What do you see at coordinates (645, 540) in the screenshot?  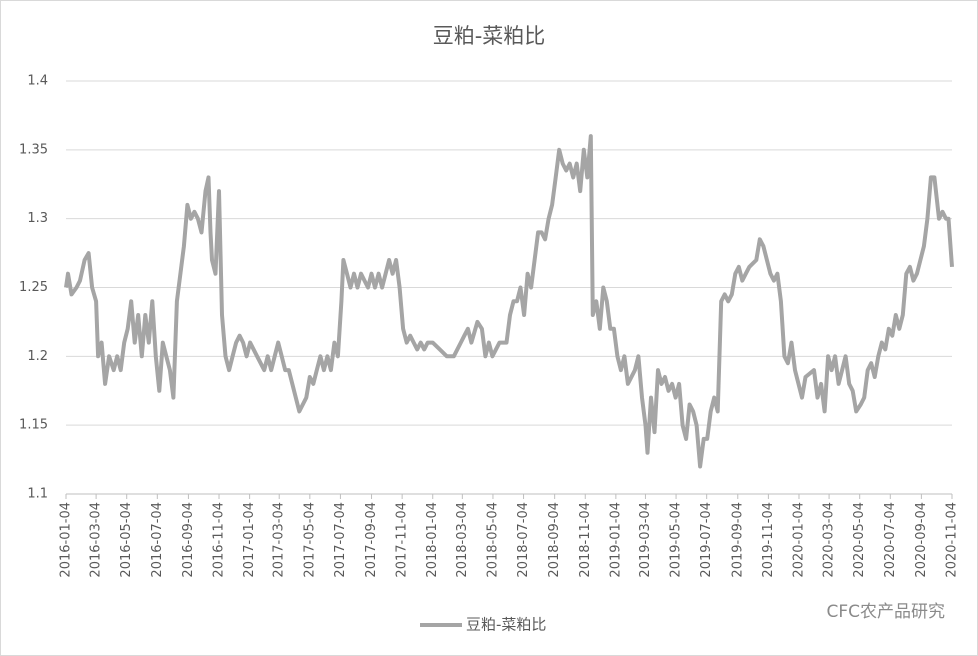 I see `x-tick-label: 2019-03-04` at bounding box center [645, 540].